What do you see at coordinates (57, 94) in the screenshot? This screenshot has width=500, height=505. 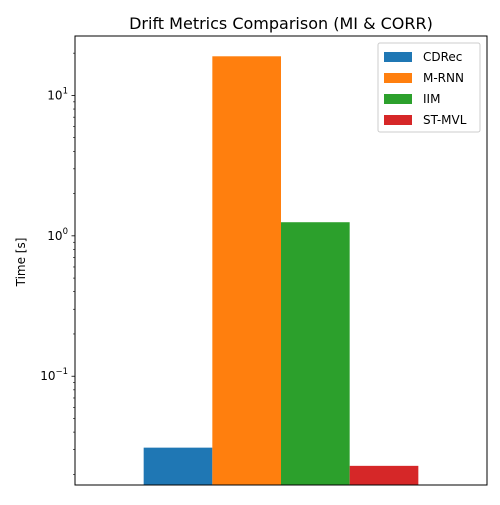 I see `y-tick-label: 10¹` at bounding box center [57, 94].